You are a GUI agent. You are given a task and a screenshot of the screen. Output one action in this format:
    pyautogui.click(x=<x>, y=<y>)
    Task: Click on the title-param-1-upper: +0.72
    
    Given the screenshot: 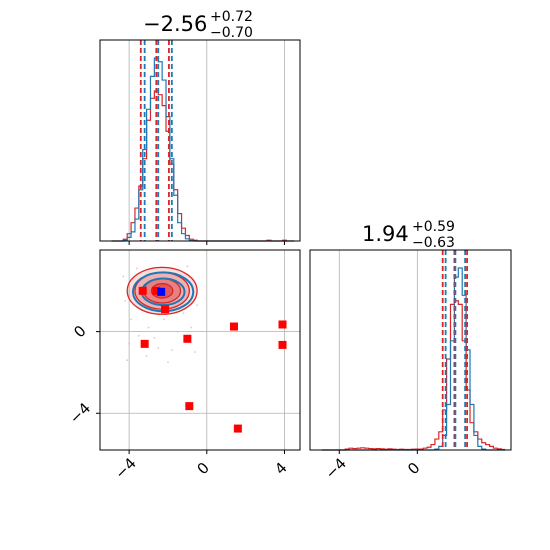 What is the action you would take?
    pyautogui.click(x=231, y=17)
    